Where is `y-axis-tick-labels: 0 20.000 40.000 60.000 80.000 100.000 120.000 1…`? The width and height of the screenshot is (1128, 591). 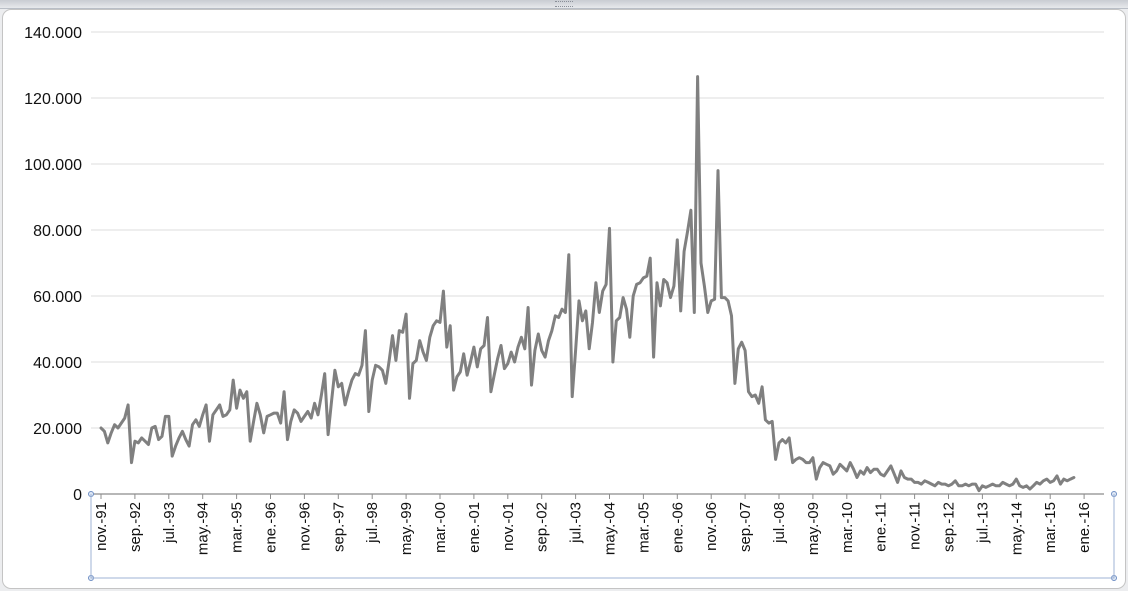
y-axis-tick-labels: 0 20.000 40.000 60.000 80.000 100.000 120.000 1… is located at coordinates (53, 264).